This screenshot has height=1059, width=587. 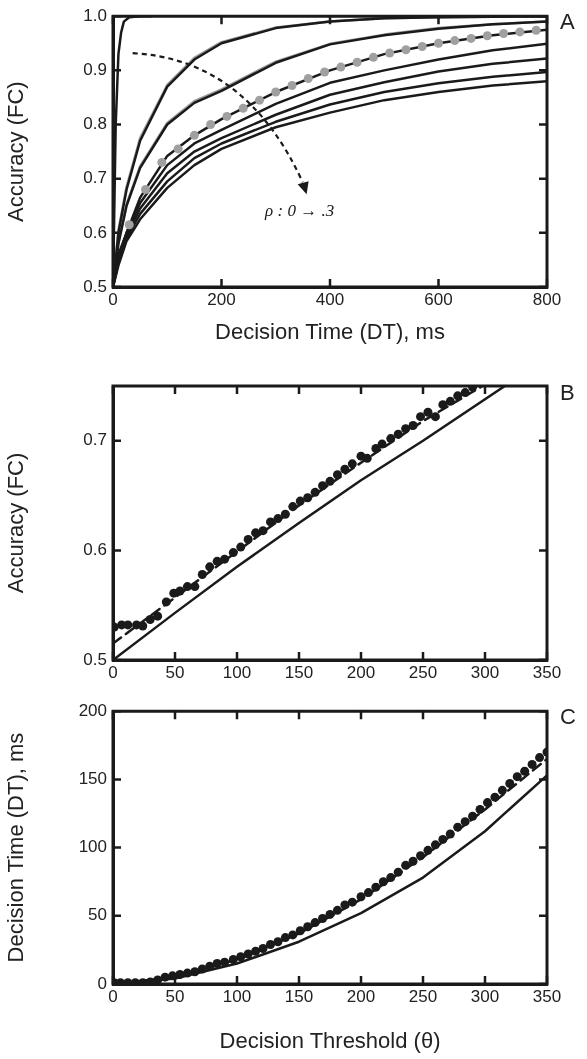 I want to click on y-tick-label: 50, so click(x=97, y=915).